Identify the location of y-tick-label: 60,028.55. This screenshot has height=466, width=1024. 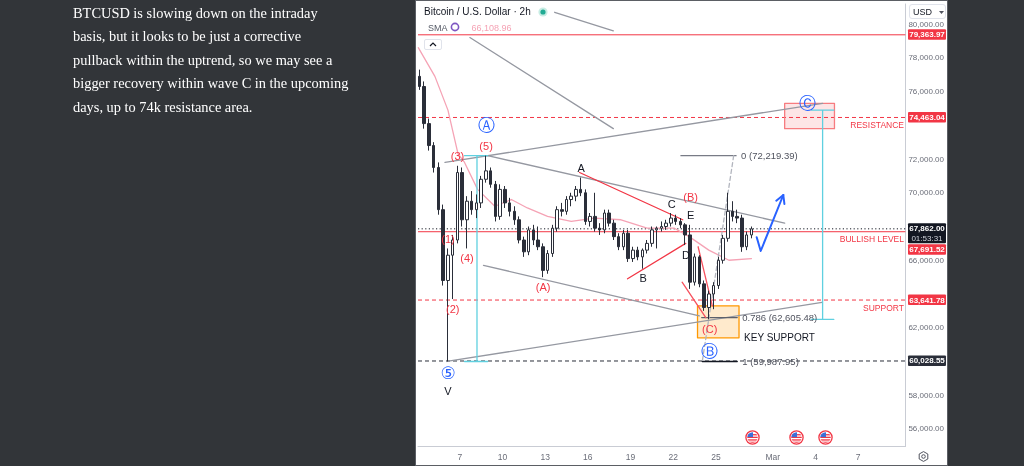
(927, 361).